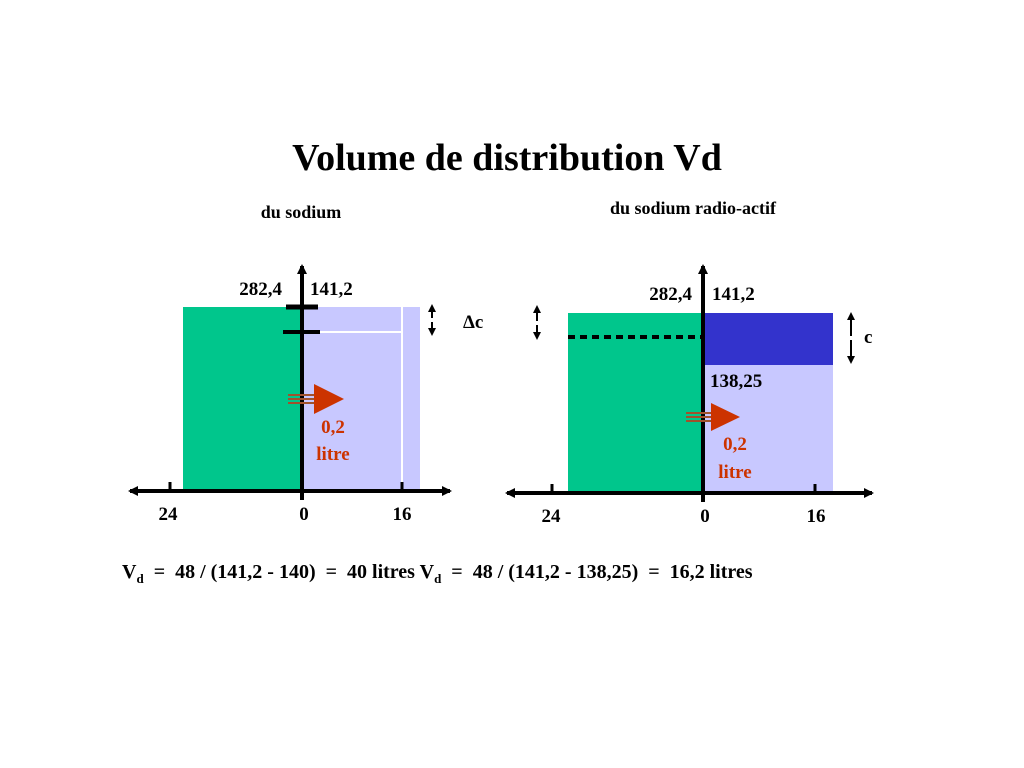 The width and height of the screenshot is (1024, 768). I want to click on left-diagram: du sodium 24 0 16 282,4 141,2 Δc 0,2 l, so click(305, 363).